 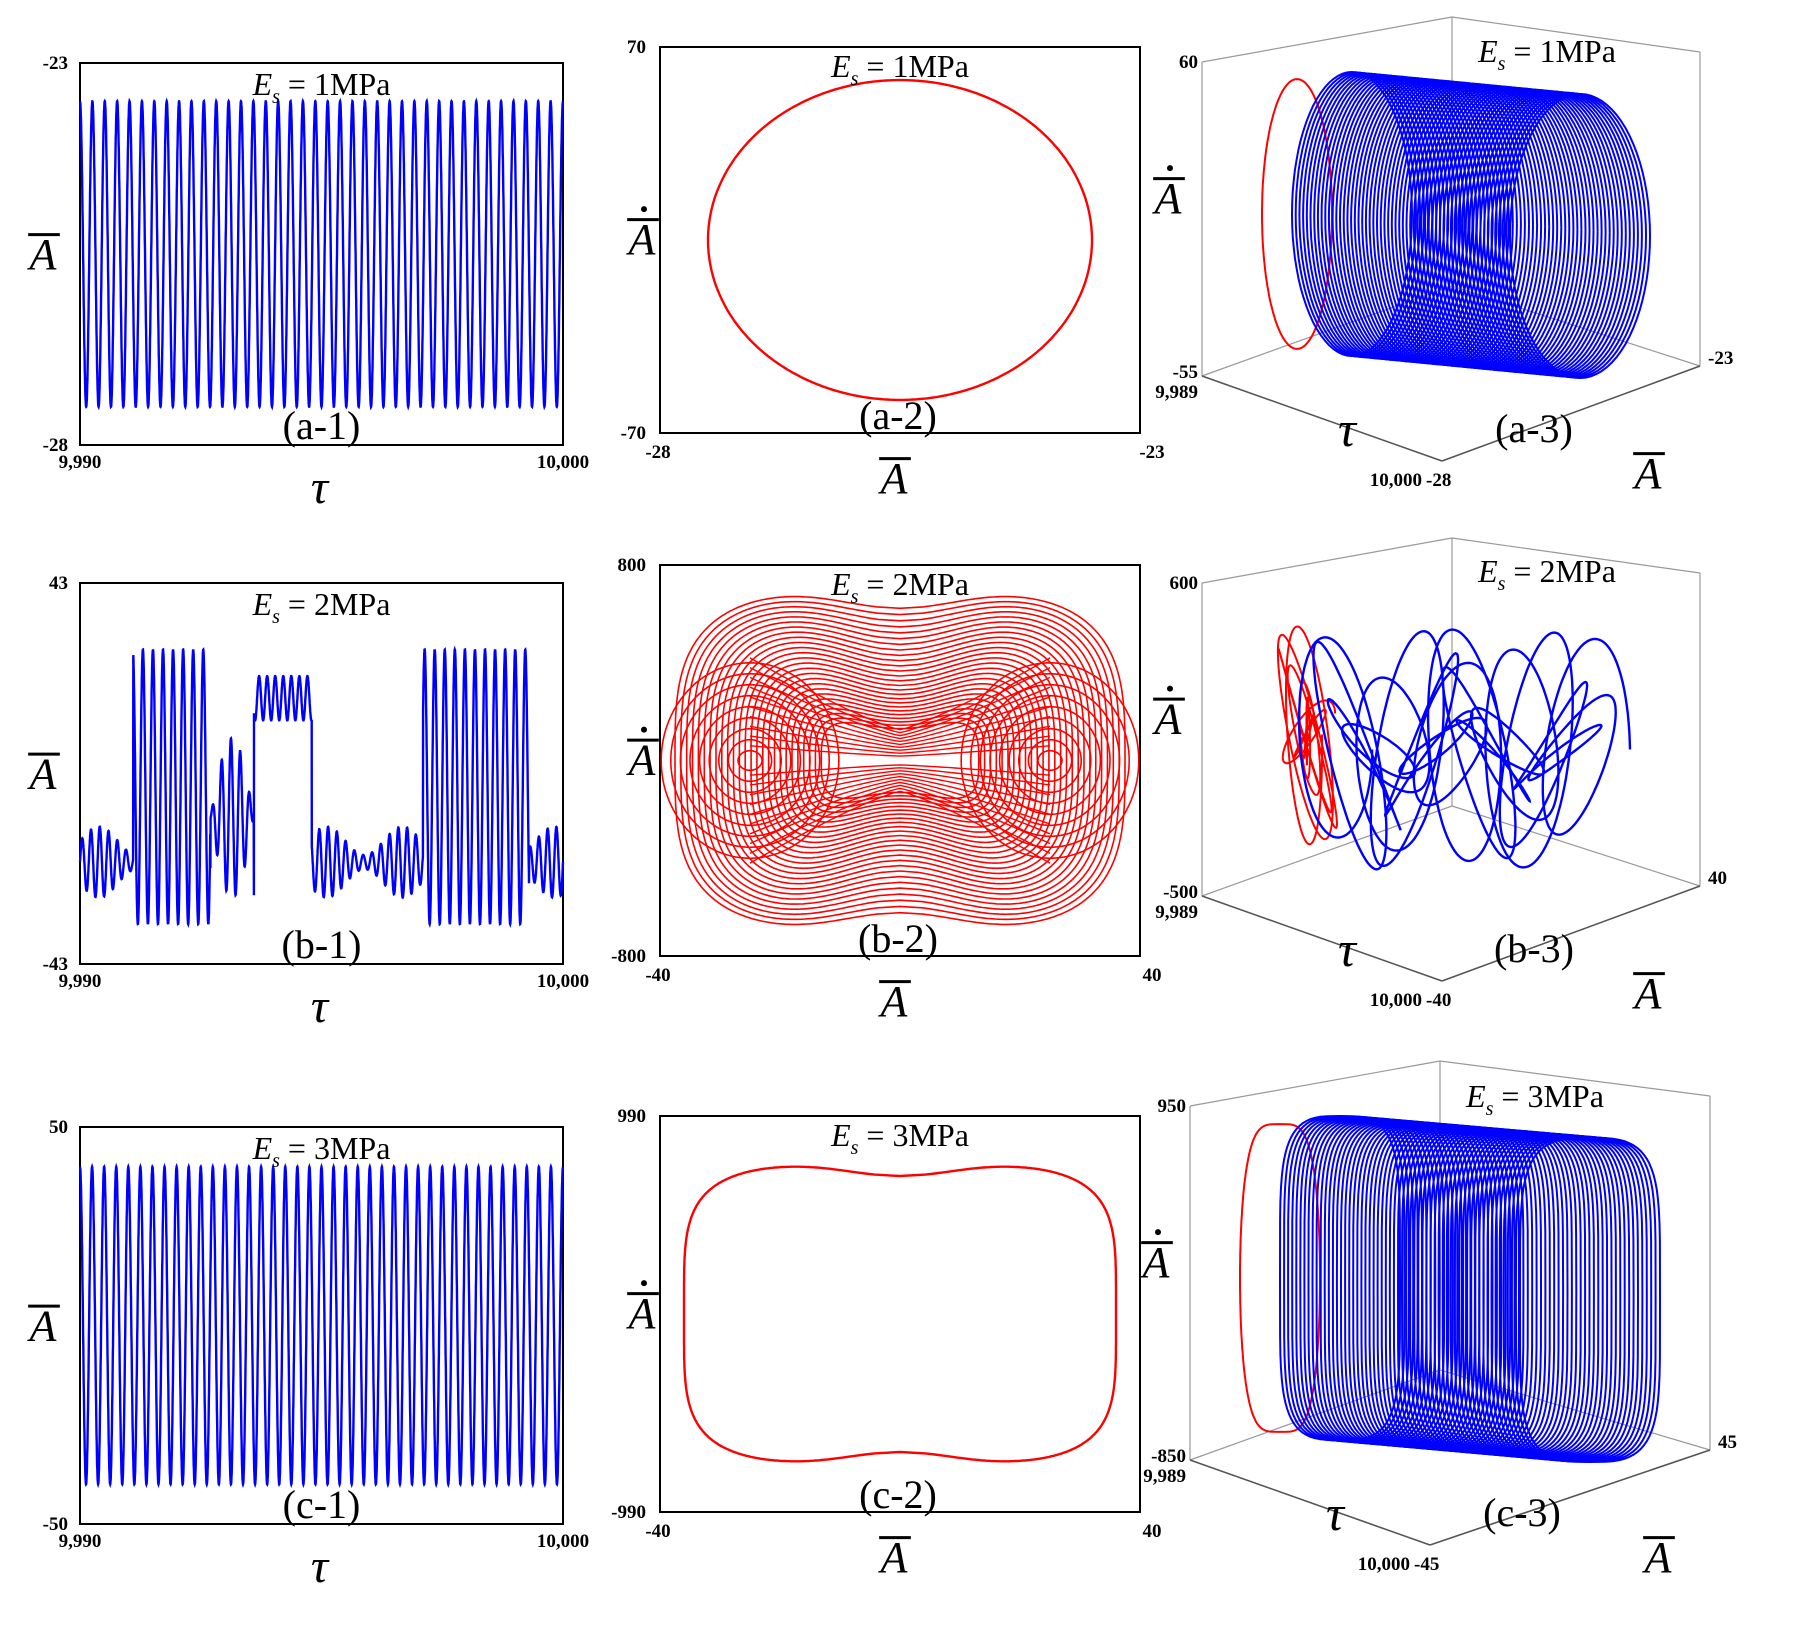 What do you see at coordinates (657, 975) in the screenshot?
I see `x-tick-left: -40` at bounding box center [657, 975].